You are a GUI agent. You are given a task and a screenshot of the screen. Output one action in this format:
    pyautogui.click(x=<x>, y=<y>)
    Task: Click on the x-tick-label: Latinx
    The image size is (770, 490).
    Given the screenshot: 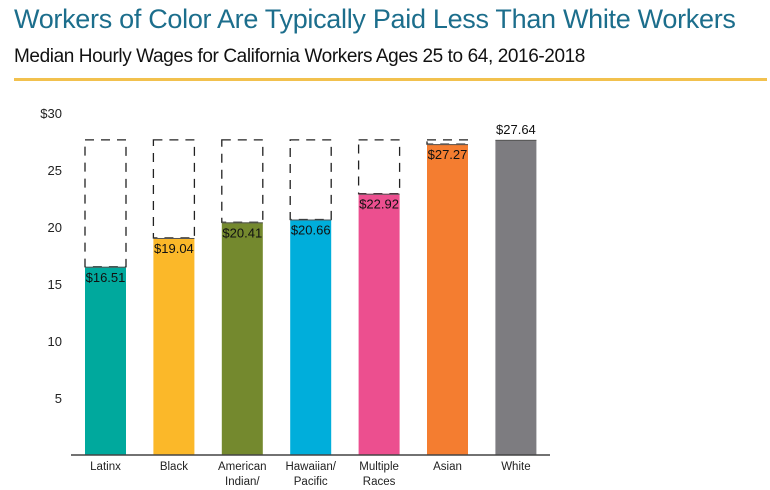 What is the action you would take?
    pyautogui.click(x=105, y=467)
    